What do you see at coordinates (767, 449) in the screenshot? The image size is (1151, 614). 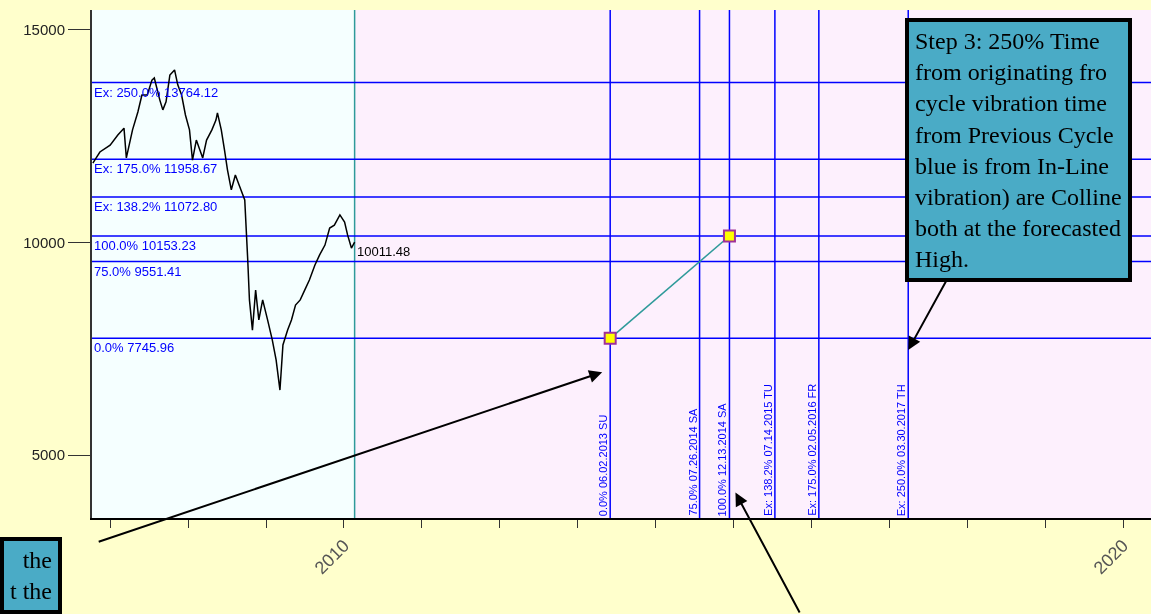 I see `ref-line-label: Ex: 138.2% 07.14.2015 TU` at bounding box center [767, 449].